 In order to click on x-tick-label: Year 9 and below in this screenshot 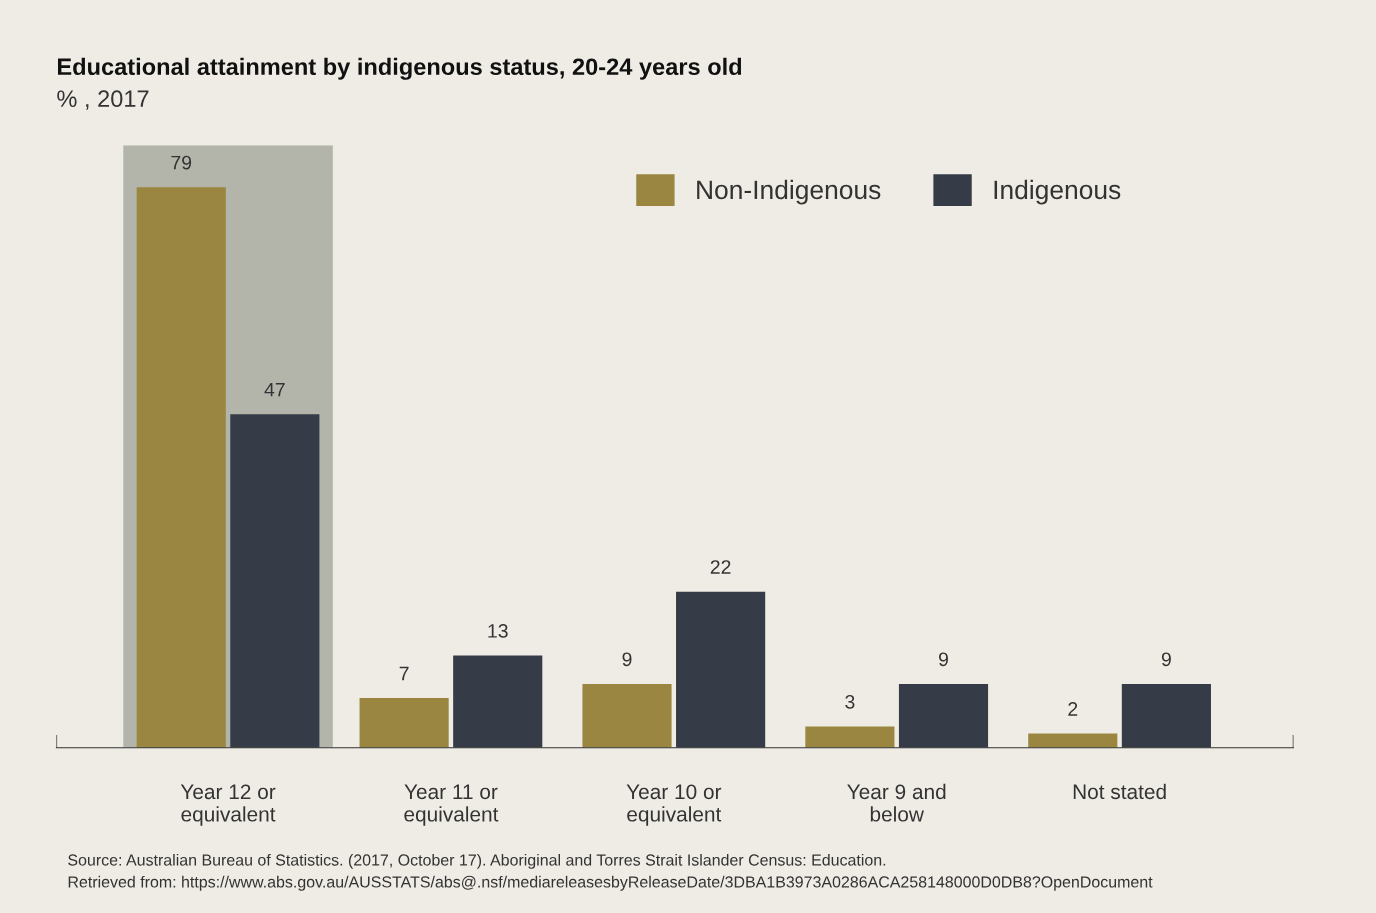, I will do `click(896, 802)`.